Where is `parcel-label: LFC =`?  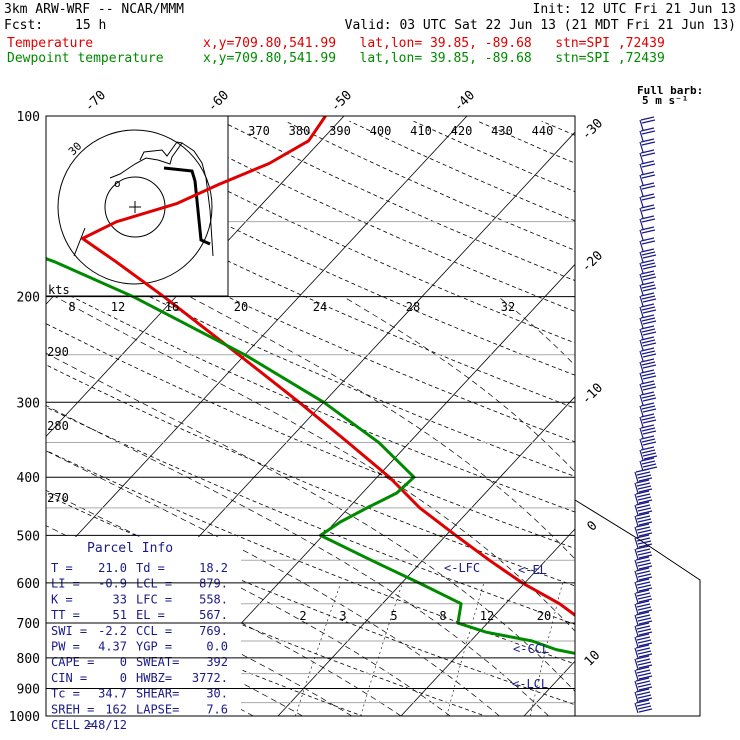
parcel-label: LFC = is located at coordinates (154, 599).